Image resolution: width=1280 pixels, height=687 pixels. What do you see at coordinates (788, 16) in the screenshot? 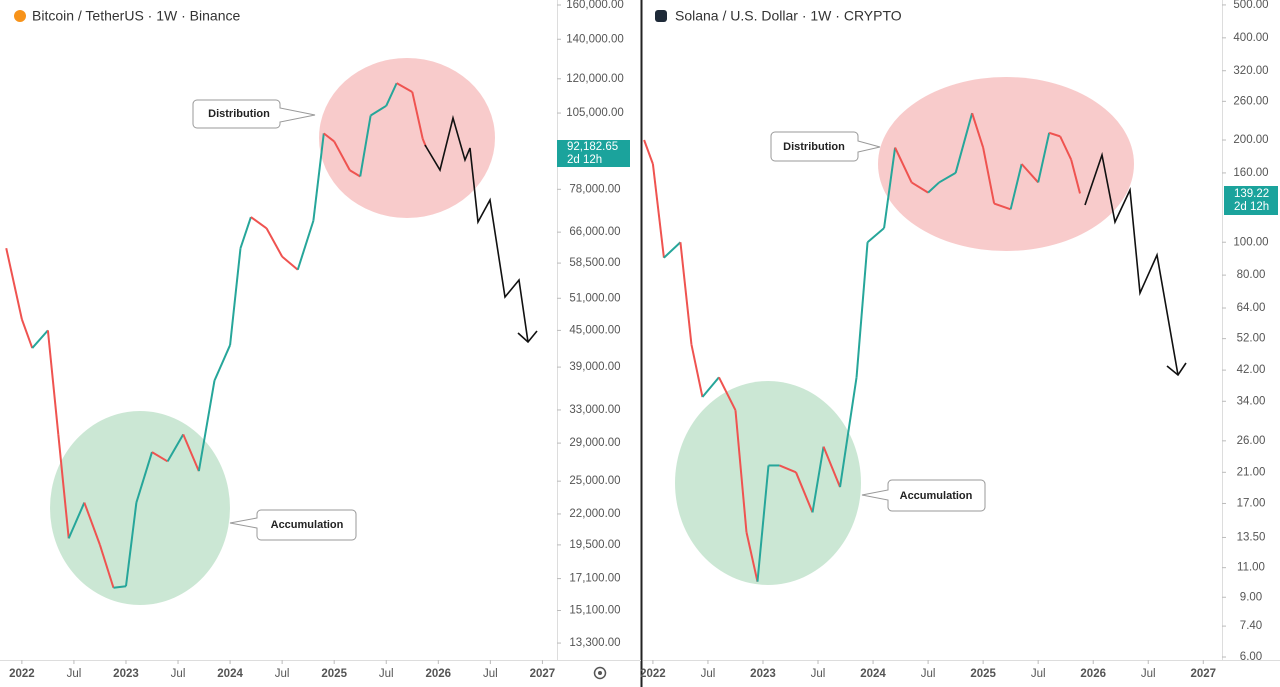
I see `chart-title: Solana / U.S. Dollar · 1W · CRYPTO` at bounding box center [788, 16].